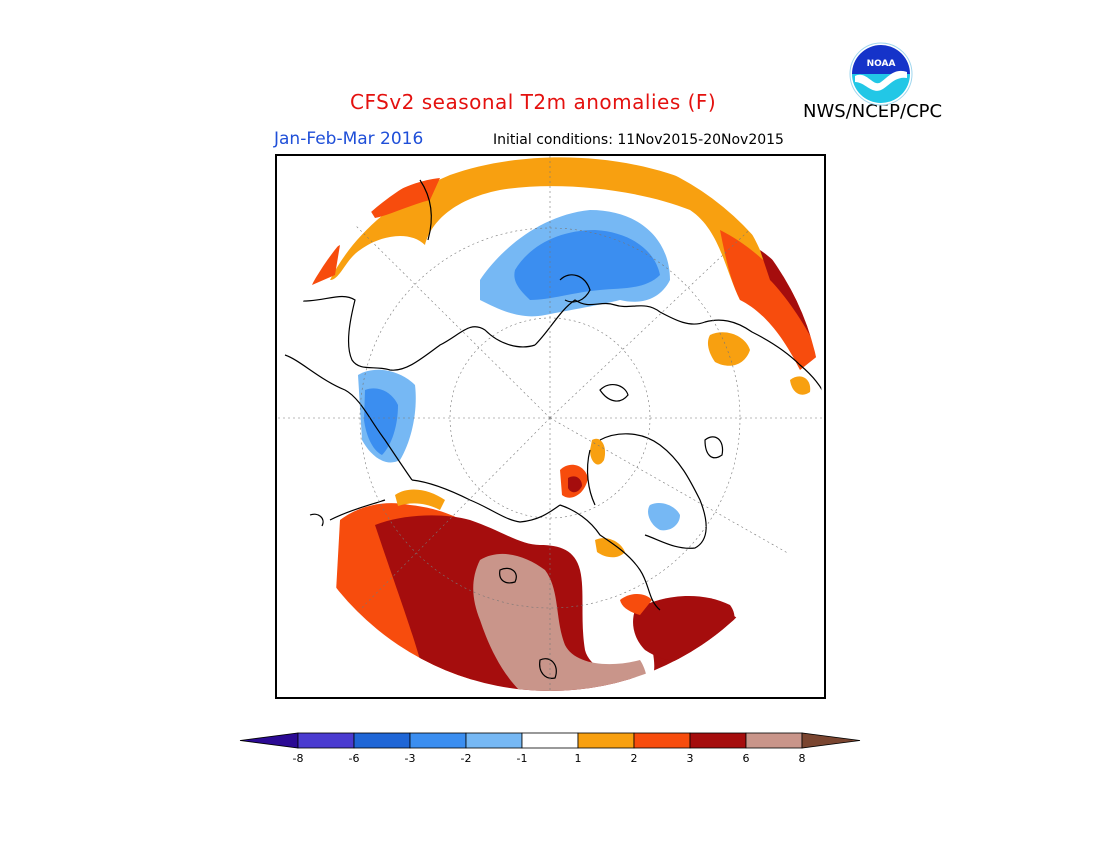  What do you see at coordinates (800, 385) in the screenshot?
I see `anomaly-orange-east-small` at bounding box center [800, 385].